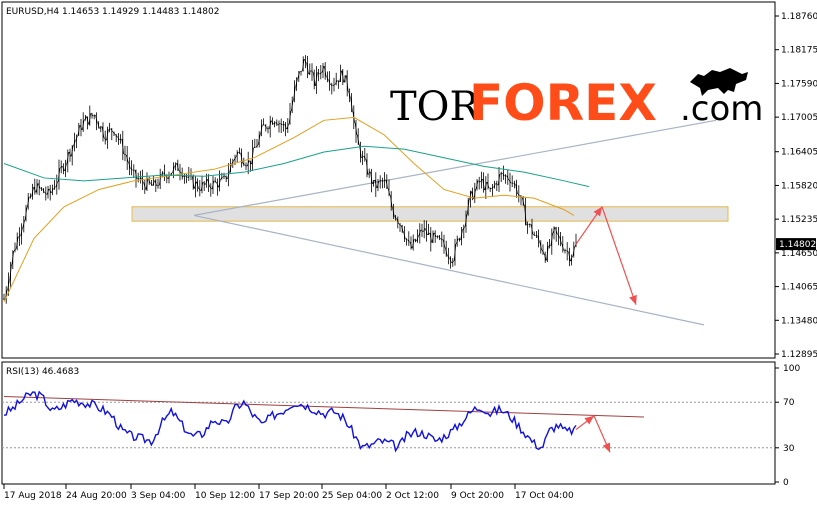  Describe the element at coordinates (633, 299) in the screenshot. I see `projection-arrow-down-head` at that location.